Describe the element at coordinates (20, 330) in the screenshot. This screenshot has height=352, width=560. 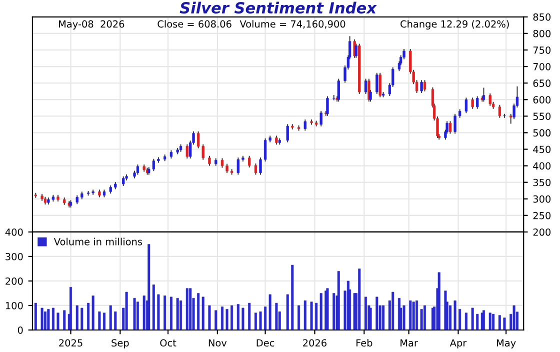
I see `y-tick-label: 0` at that location.